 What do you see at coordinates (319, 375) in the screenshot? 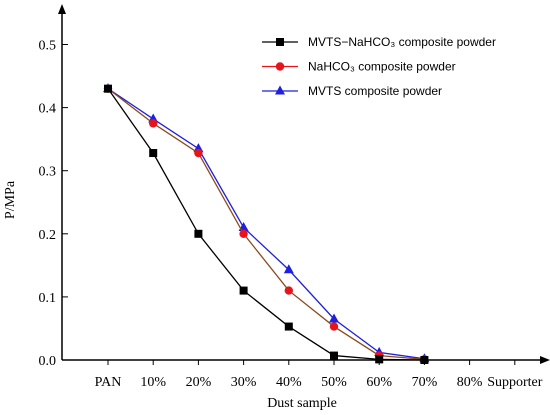
I see `x-ticks: PAN 10% 20% 30% 40% 50% 60% 70% 80% Supporter` at bounding box center [319, 375].